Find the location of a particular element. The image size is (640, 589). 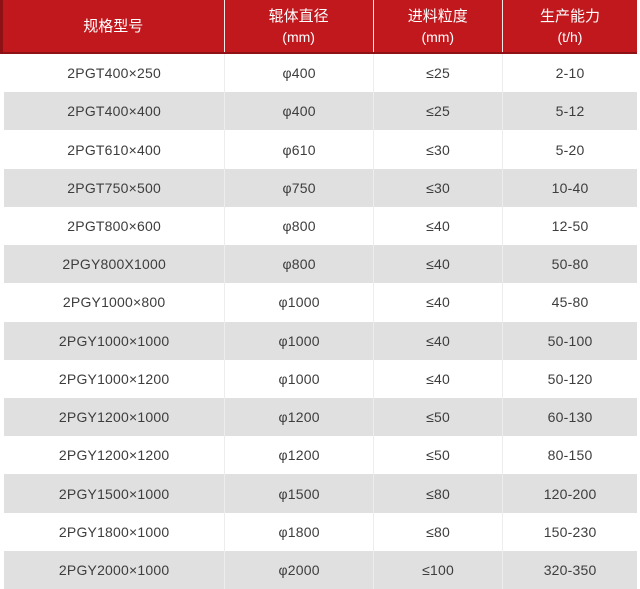

cell-model: 2PGT800×600 is located at coordinates (114, 225).